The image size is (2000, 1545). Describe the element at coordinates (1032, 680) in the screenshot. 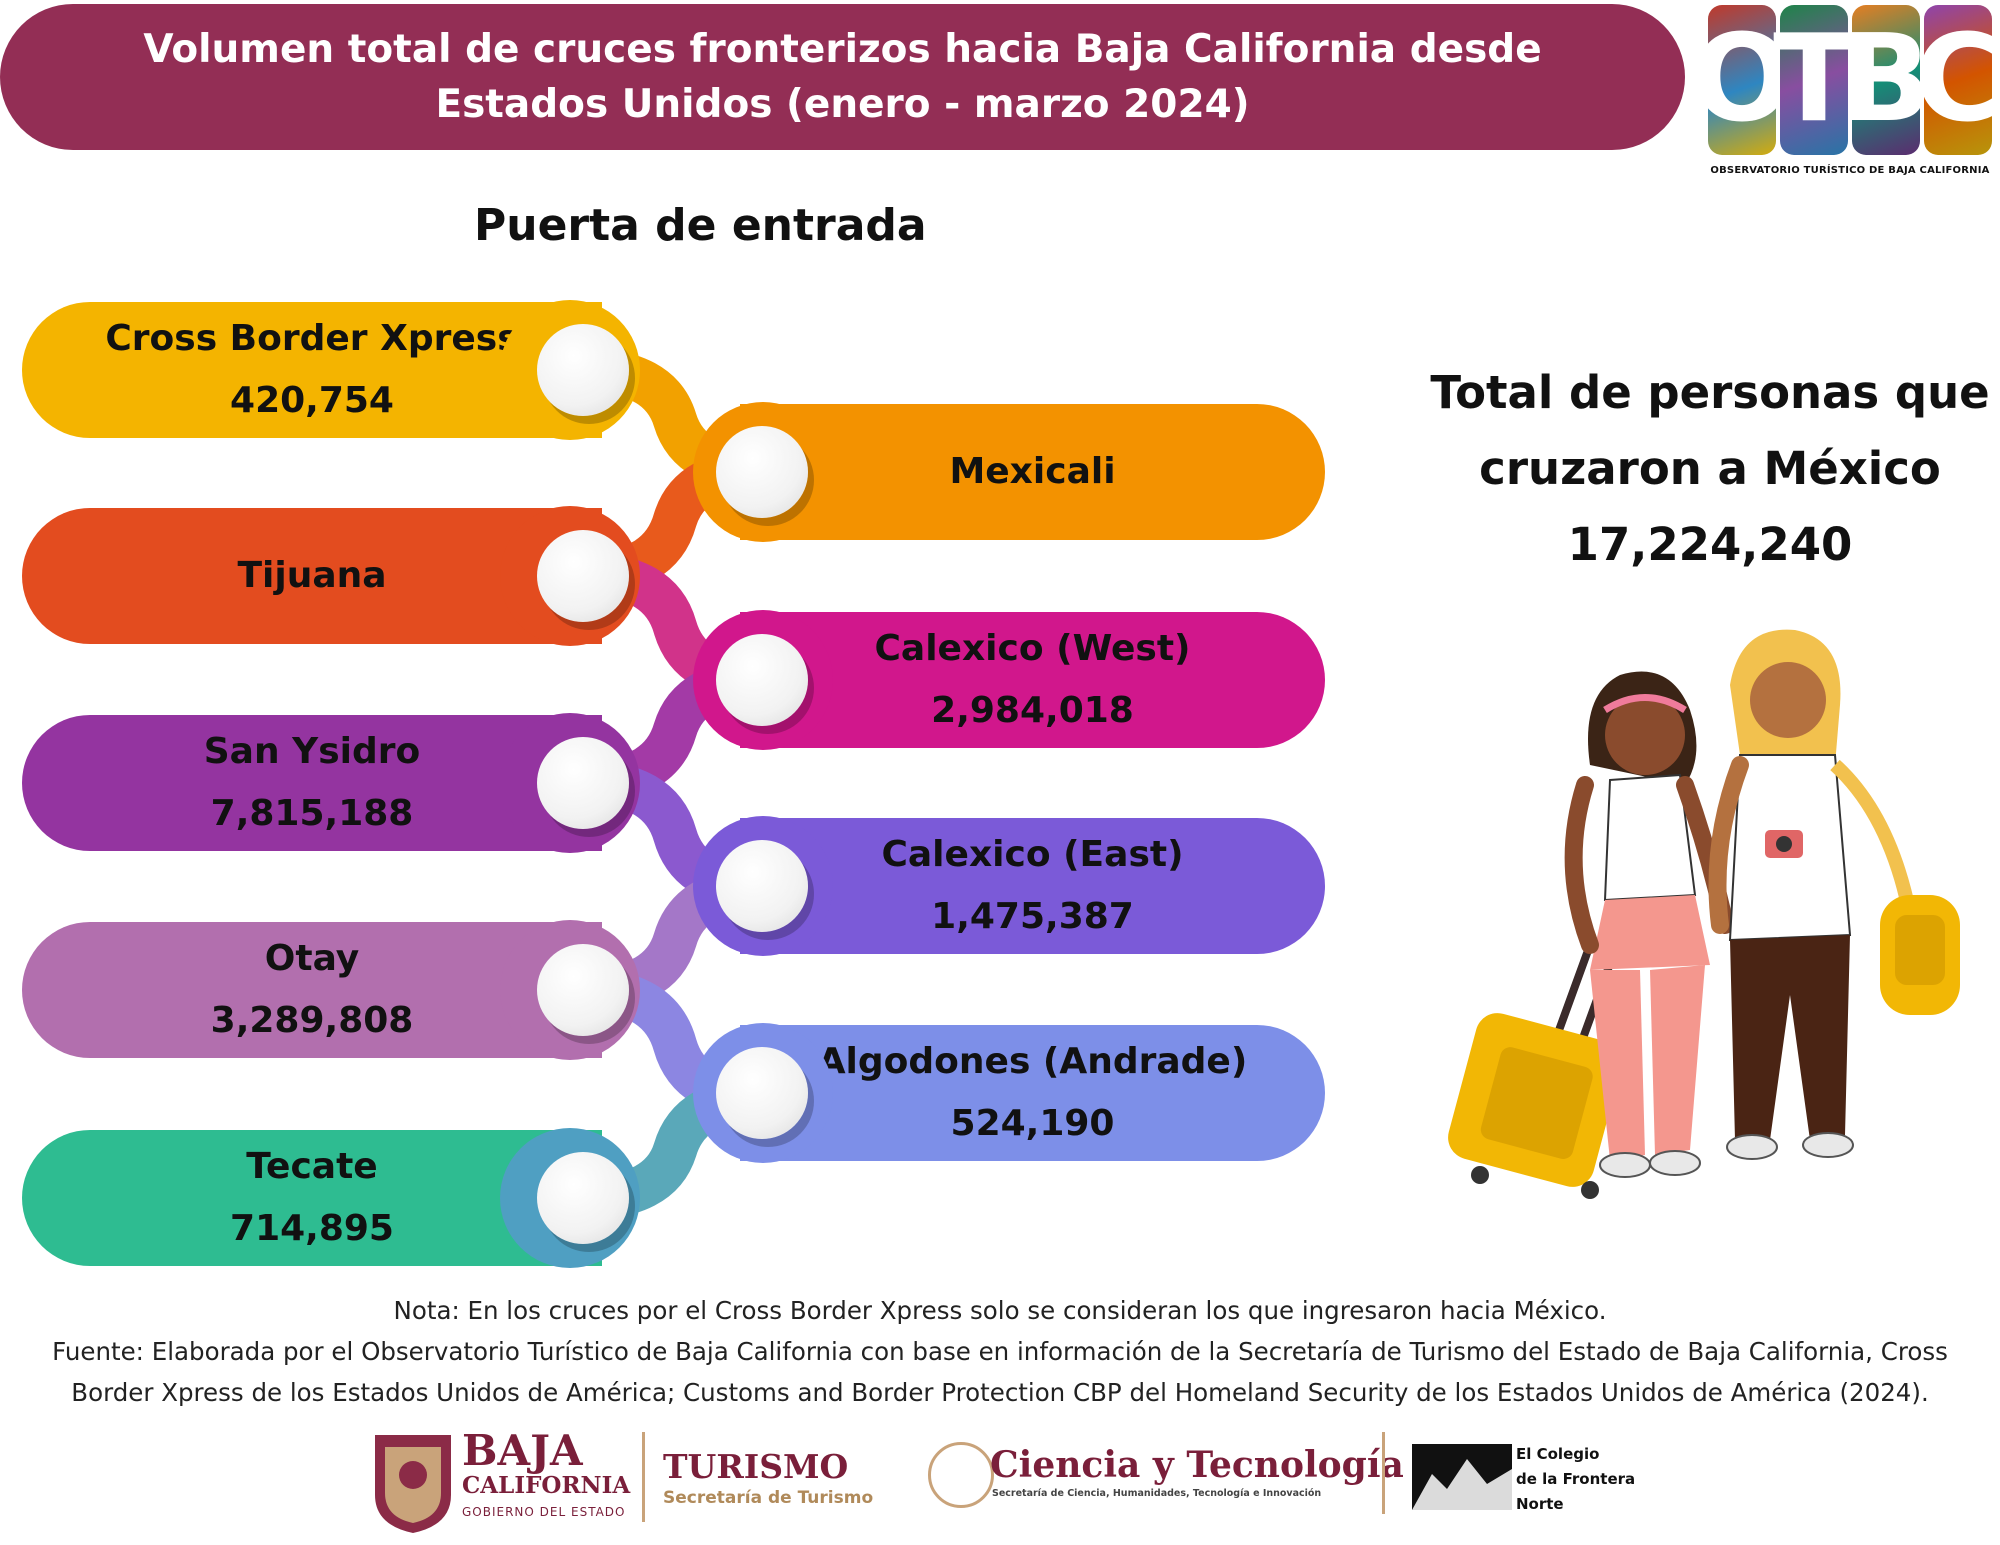

I see `port-pill-calexico-west: Calexico (West) 2,984,018` at that location.